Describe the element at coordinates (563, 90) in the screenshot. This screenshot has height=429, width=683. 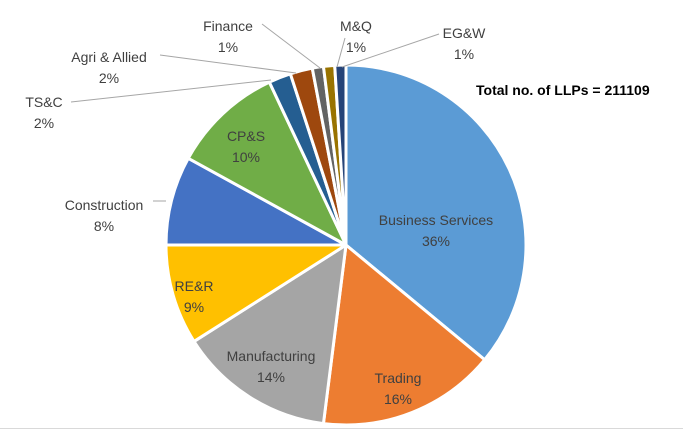
I see `total-llps-annotation: Total no. of LLPs = 211109` at that location.